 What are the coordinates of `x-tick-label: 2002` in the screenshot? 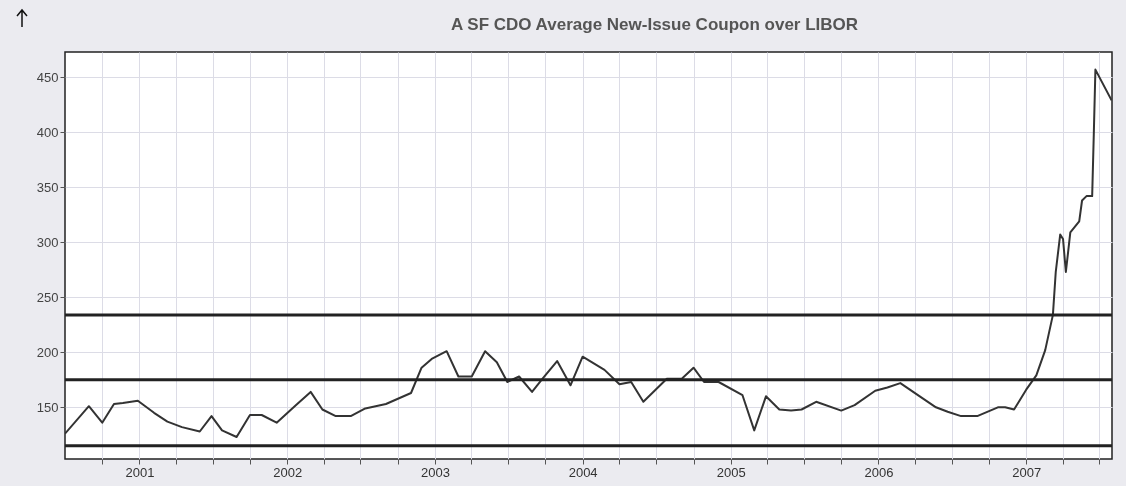 It's located at (288, 472).